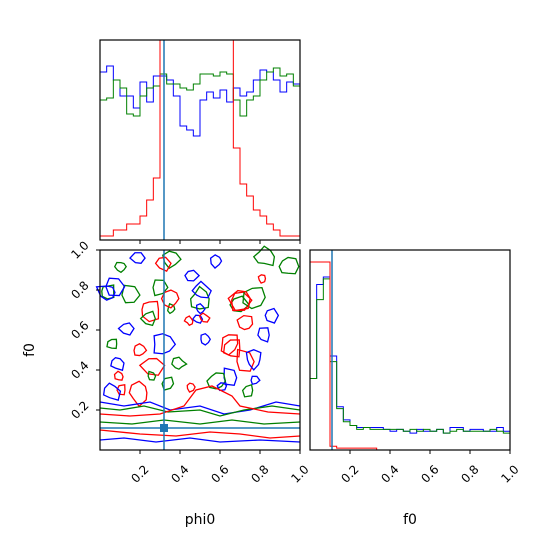 This screenshot has height=550, width=550. Describe the element at coordinates (509, 473) in the screenshot. I see `f0-hist-xtick-label-4: 1.0` at that location.